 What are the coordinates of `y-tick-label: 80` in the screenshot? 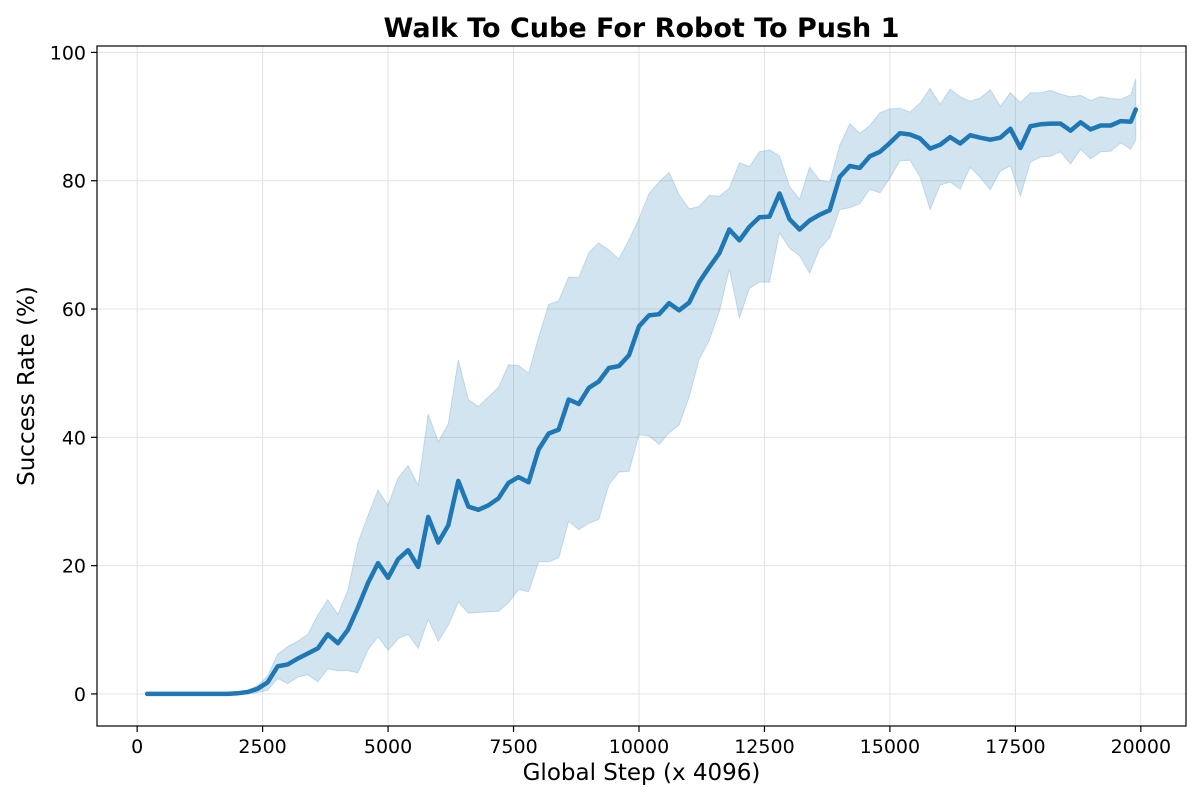 It's located at (74, 182).